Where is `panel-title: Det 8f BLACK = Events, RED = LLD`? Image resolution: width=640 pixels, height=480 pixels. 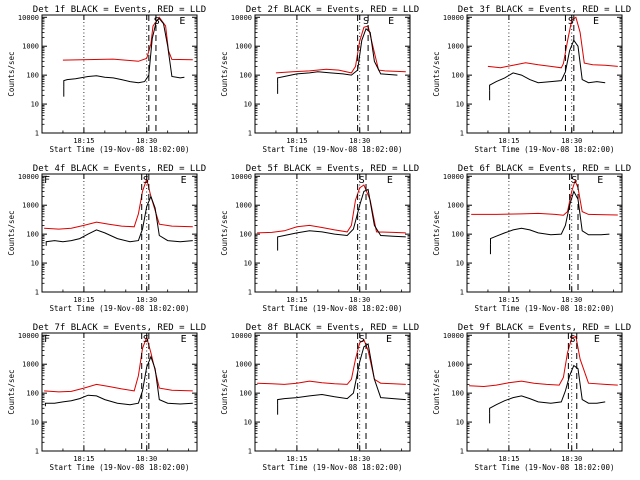 panel-title: Det 8f BLACK = Events, RED = LLD is located at coordinates (332, 328).